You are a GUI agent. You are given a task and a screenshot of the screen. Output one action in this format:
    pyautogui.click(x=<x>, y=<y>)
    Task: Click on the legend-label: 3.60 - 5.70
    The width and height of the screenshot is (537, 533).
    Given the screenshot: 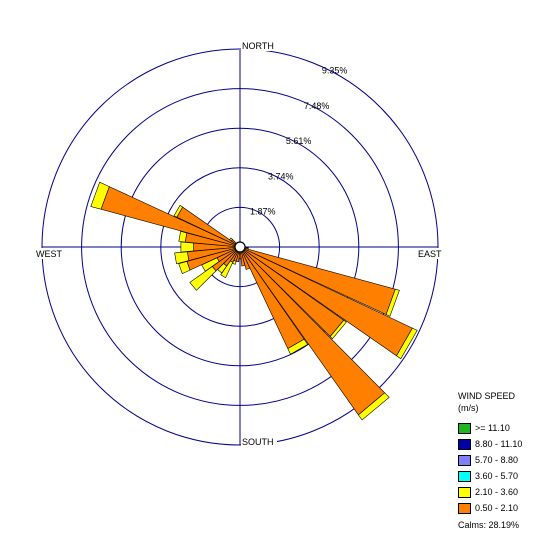 What is the action you would take?
    pyautogui.click(x=497, y=476)
    